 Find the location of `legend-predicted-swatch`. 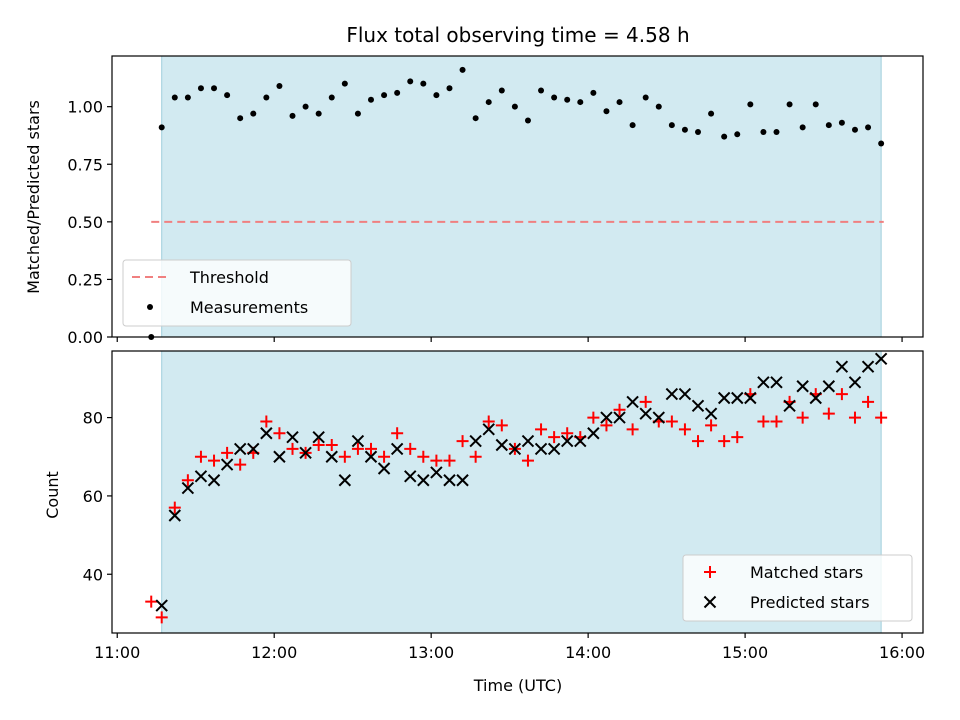

legend-predicted-swatch is located at coordinates (710, 602).